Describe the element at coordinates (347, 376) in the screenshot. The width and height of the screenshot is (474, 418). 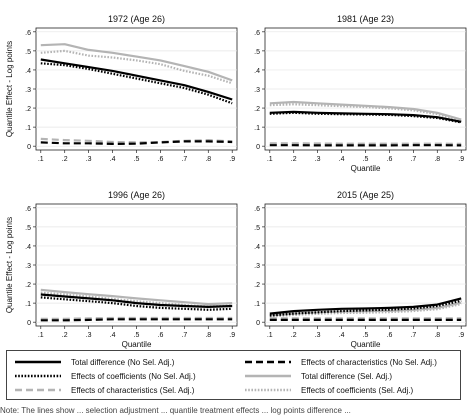
I see `legend-label-total-sel: Total difference (Sel. Adj.)` at that location.